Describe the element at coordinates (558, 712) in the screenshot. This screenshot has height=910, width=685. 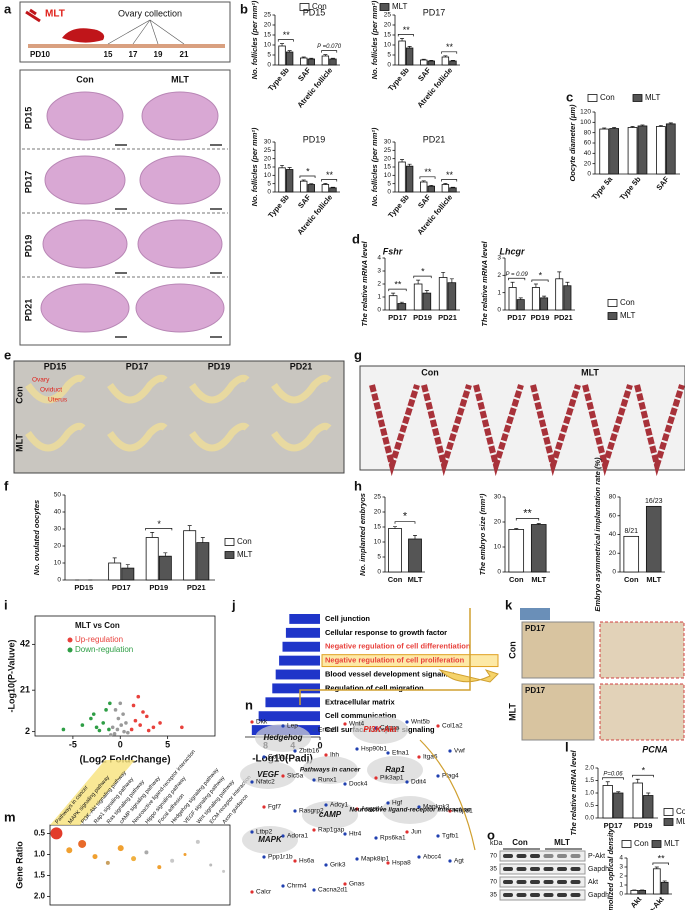
I see `ihc-image` at that location.